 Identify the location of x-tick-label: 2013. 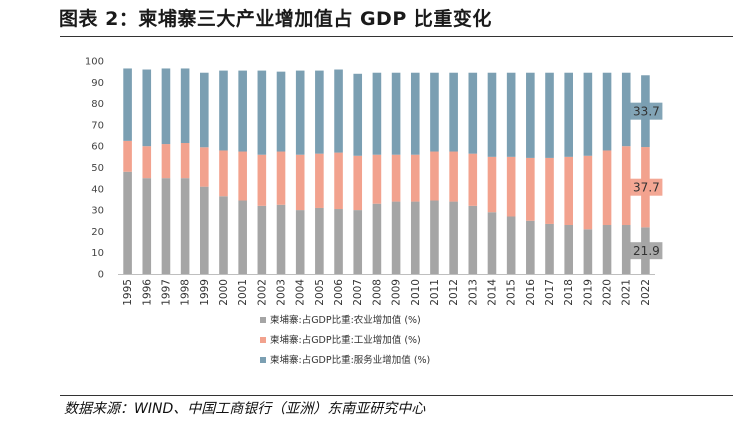
(473, 292).